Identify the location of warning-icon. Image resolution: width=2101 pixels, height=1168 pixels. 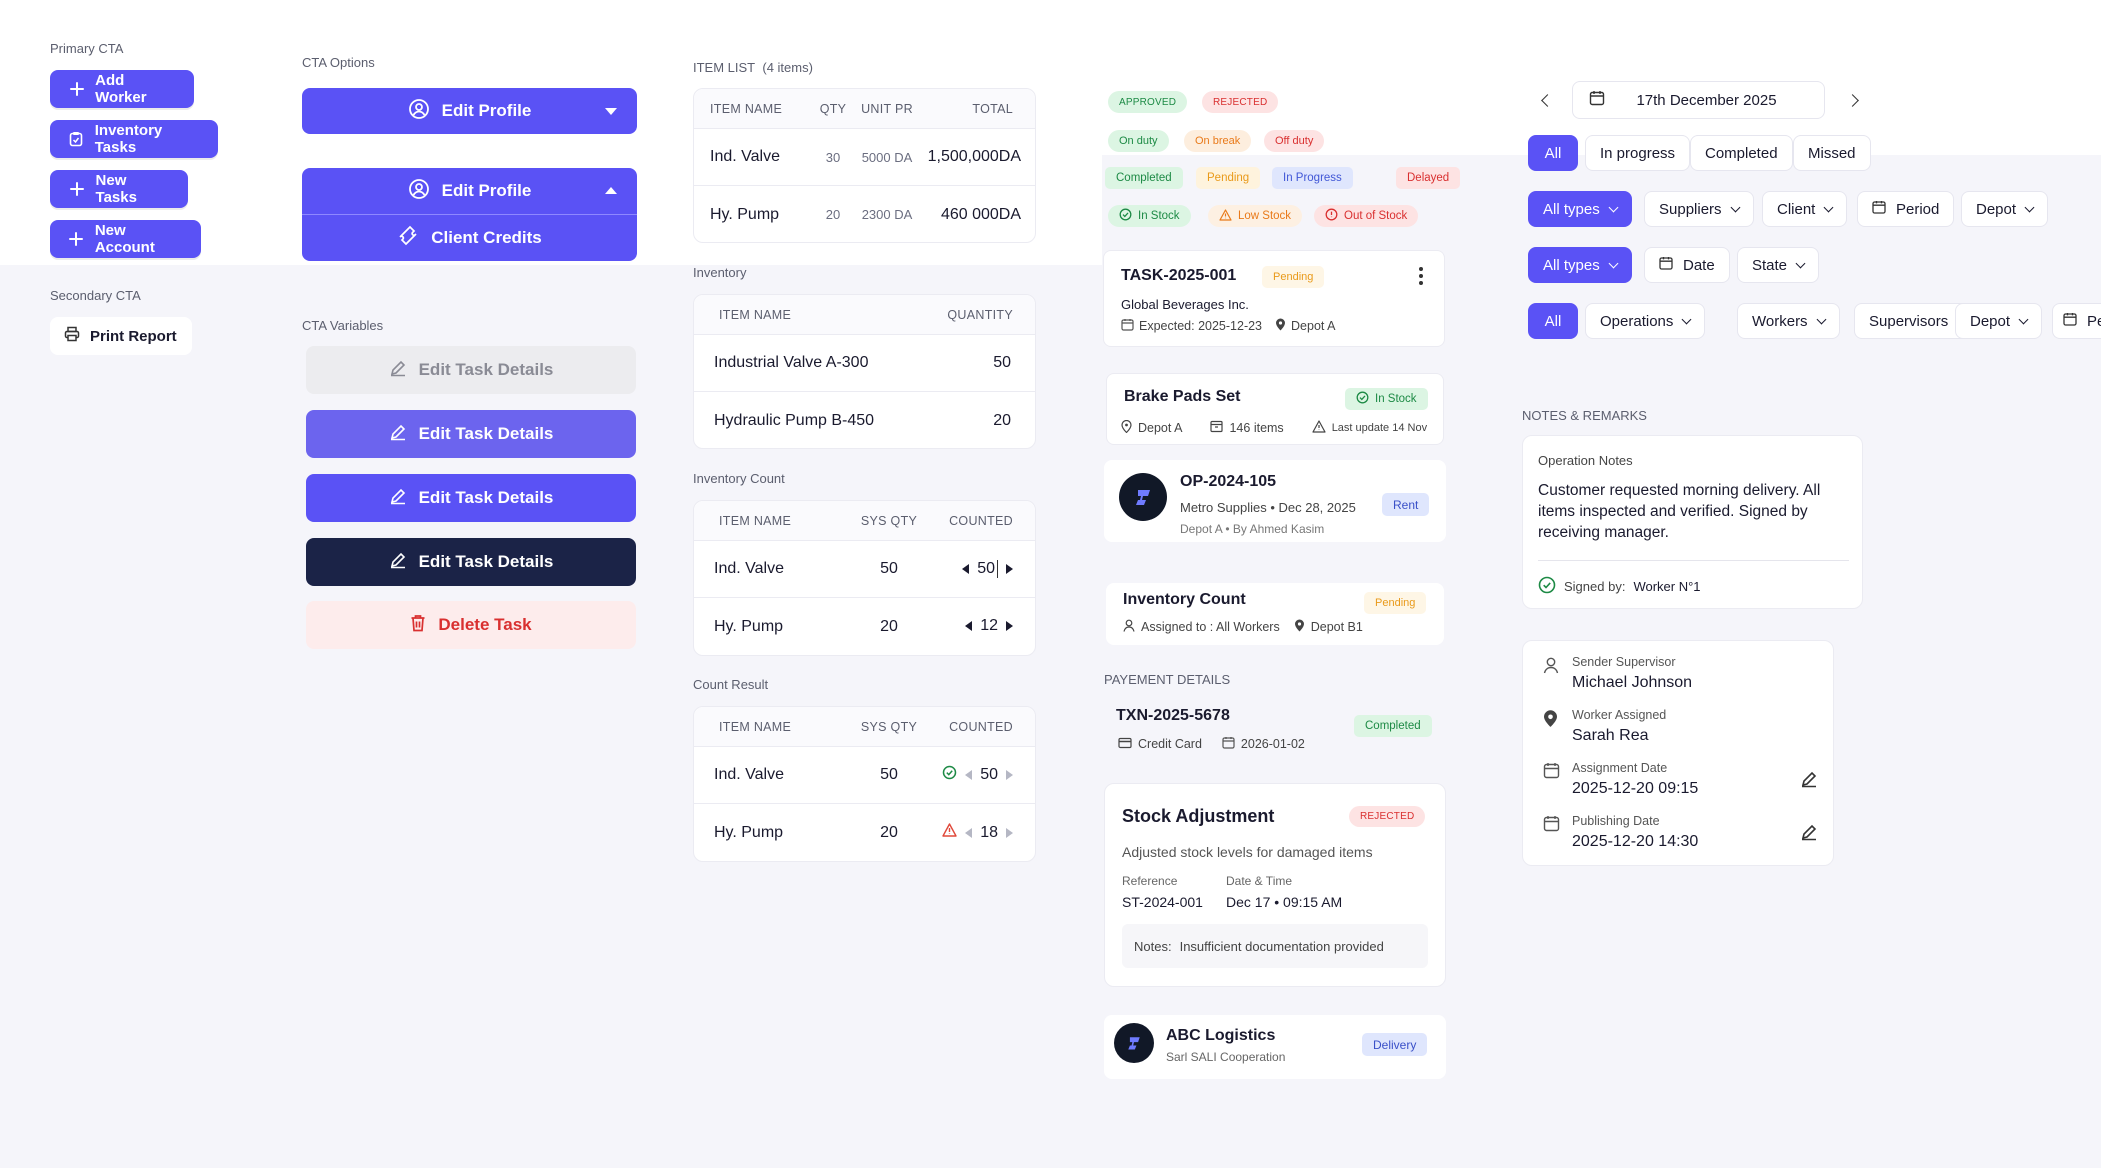
(949, 832).